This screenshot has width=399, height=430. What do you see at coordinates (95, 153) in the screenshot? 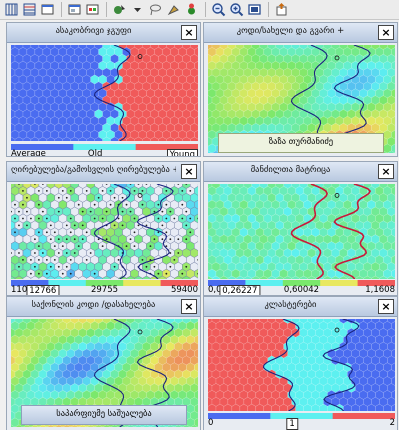
I see `scale-label: Old` at bounding box center [95, 153].